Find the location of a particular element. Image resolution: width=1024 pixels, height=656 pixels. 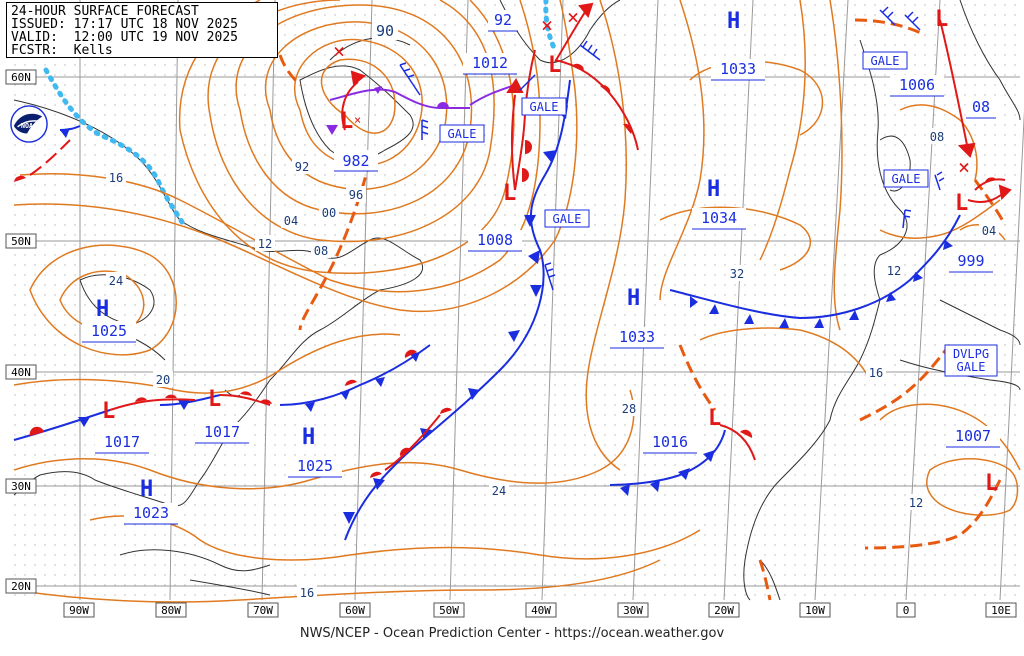

pressure-label-text: 1012 is located at coordinates (490, 63).